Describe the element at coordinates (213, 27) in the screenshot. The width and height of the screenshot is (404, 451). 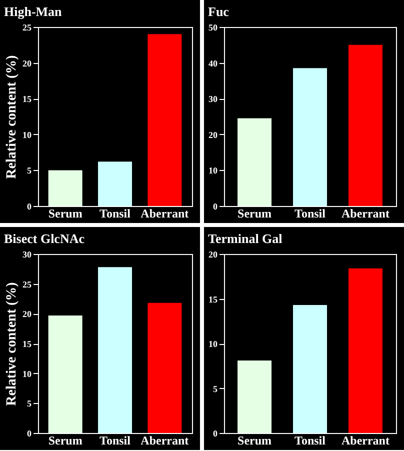
I see `y-tick-label: 50` at that location.